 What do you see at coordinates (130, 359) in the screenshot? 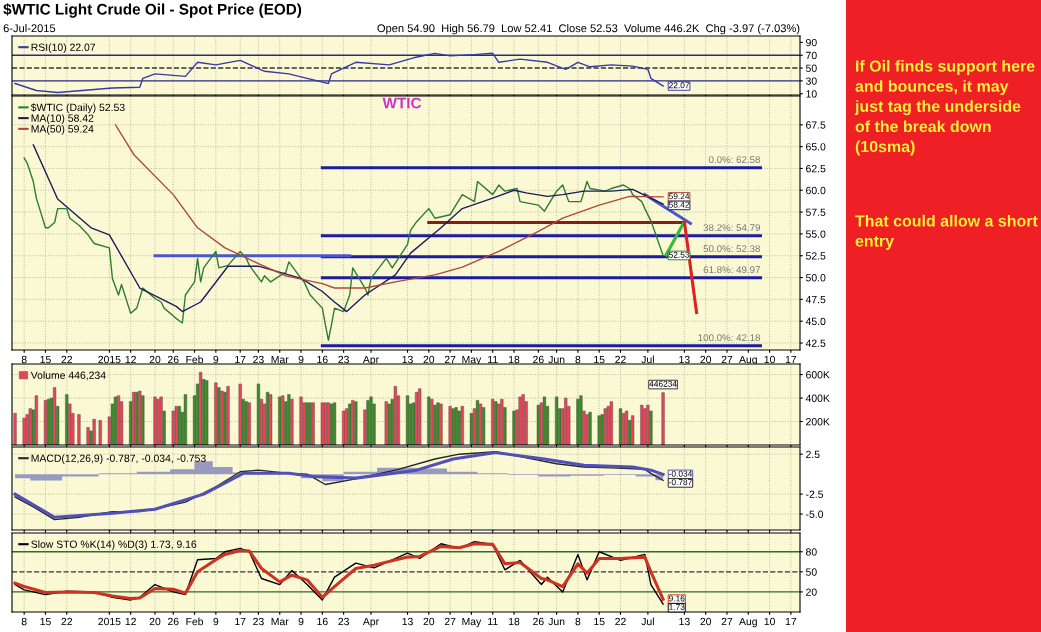
I see `x-tick-label: 12` at bounding box center [130, 359].